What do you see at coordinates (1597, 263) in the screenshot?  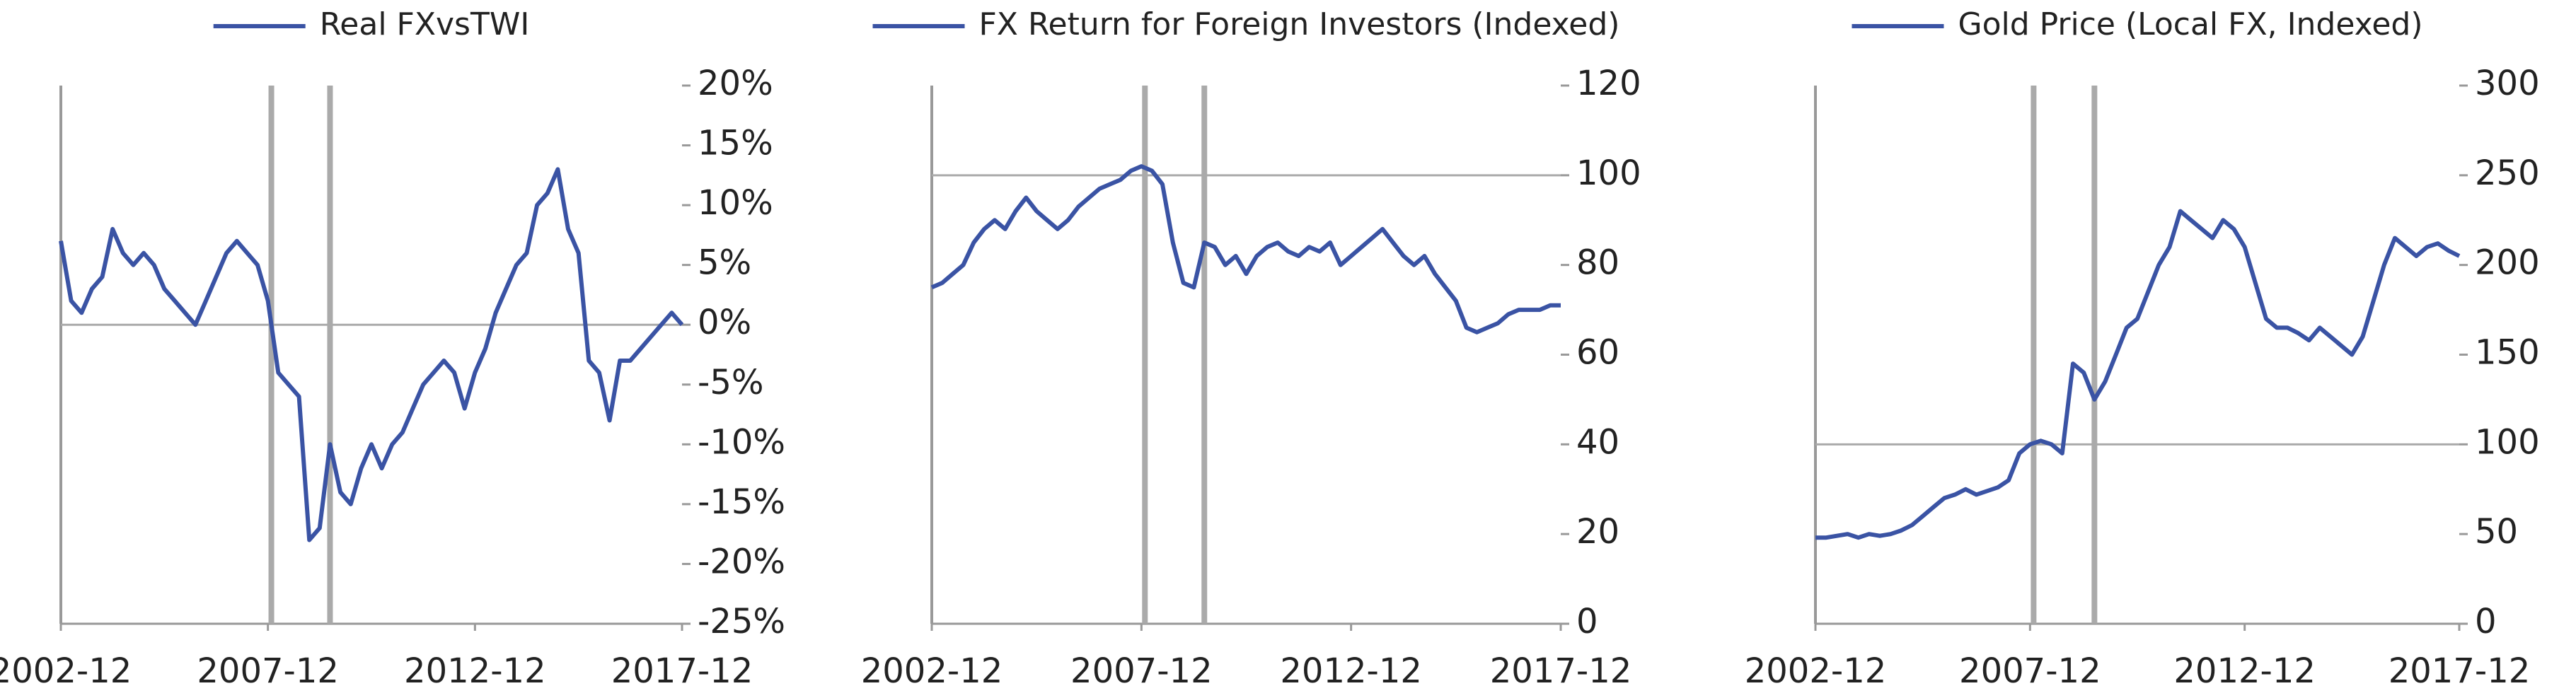 I see `y-tick-label: 80` at bounding box center [1597, 263].